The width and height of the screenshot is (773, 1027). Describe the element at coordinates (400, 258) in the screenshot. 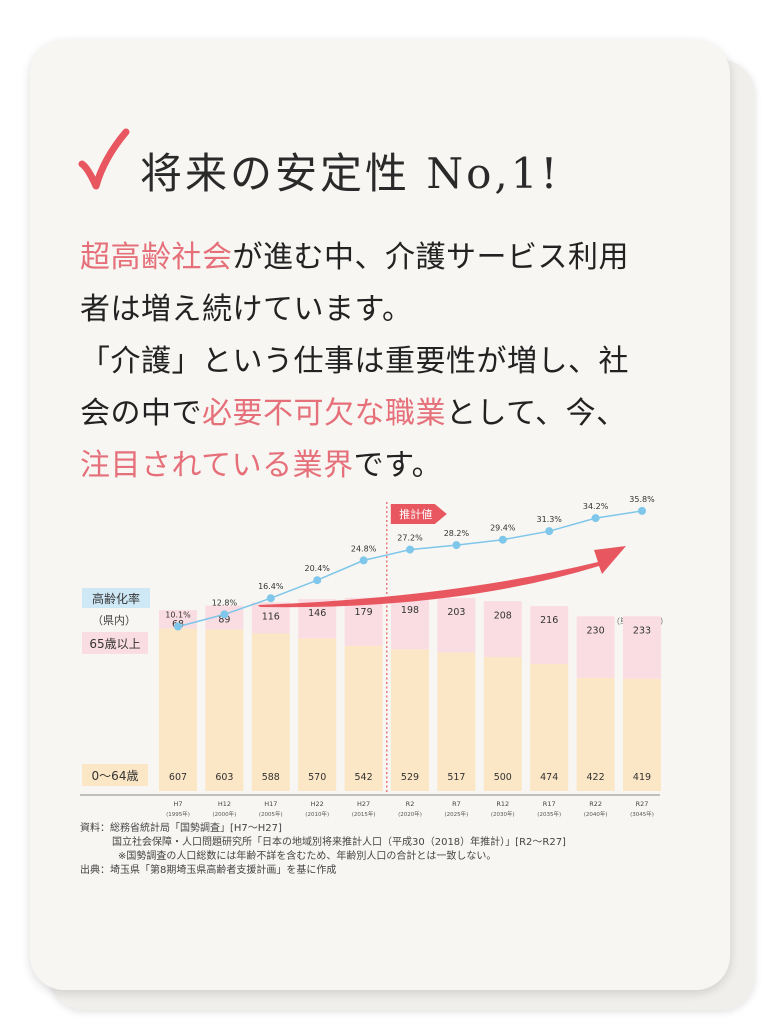

I see `intro-line: 超高齢社会が進む中、介護サービス利用` at that location.